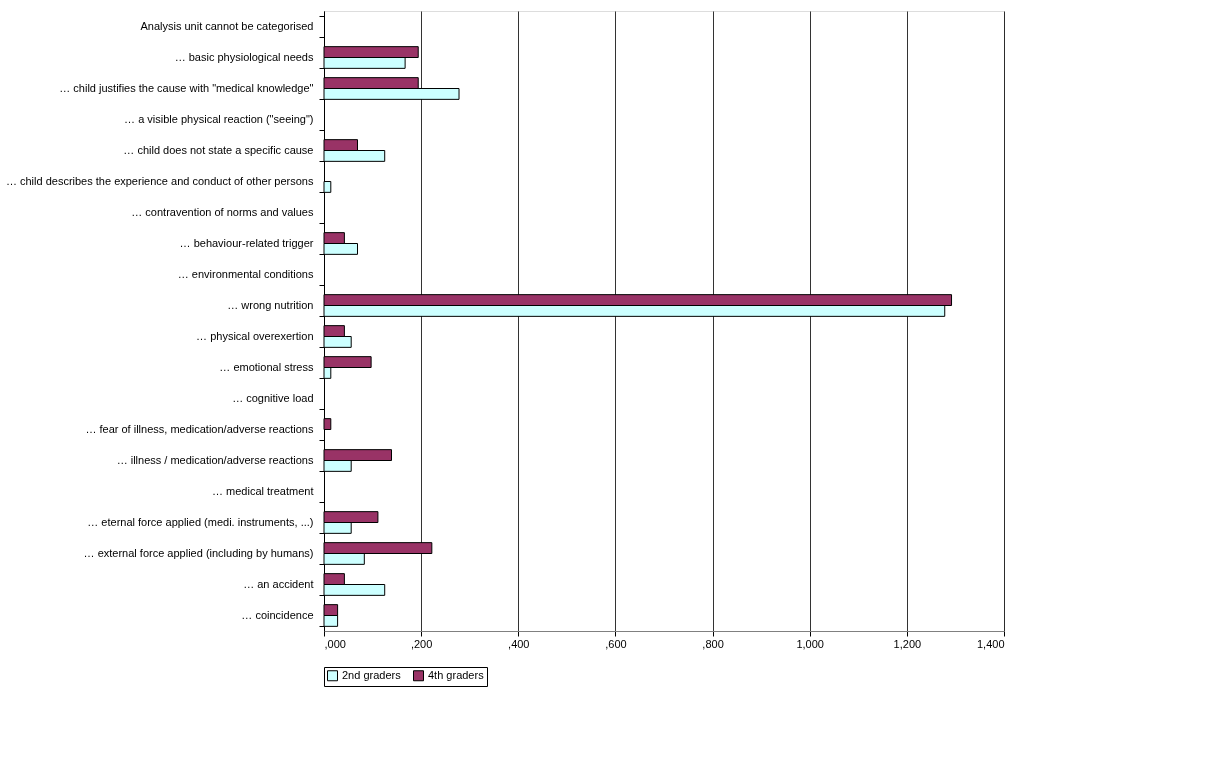 This screenshot has height=765, width=1230. Describe the element at coordinates (616, 643) in the screenshot. I see `x-tick-label: ,600` at that location.